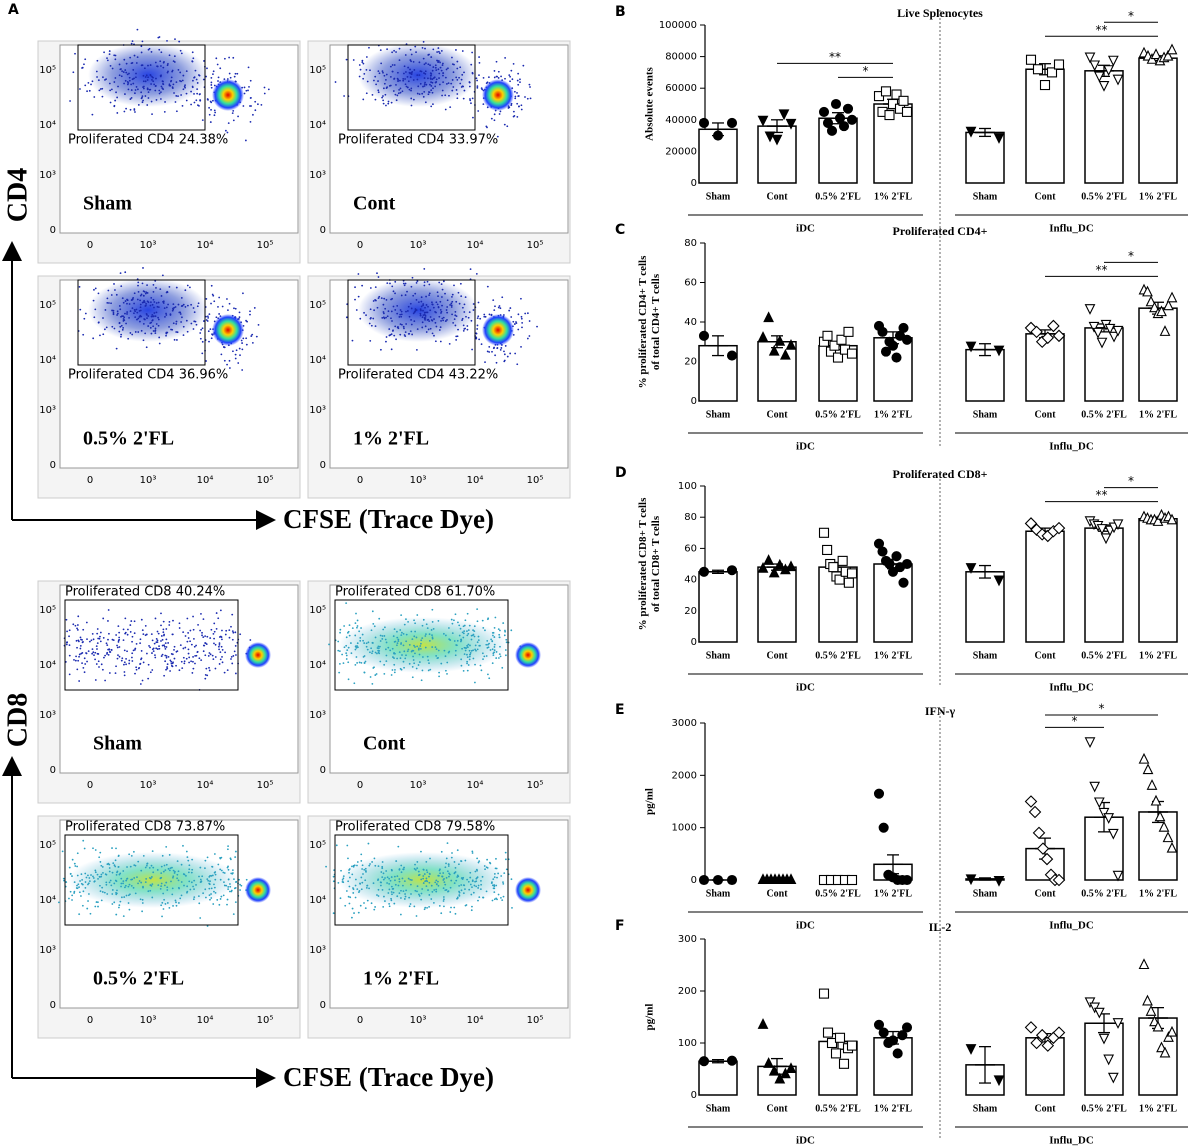 The image size is (1192, 1148). What do you see at coordinates (360, 480) in the screenshot?
I see `x-tick-label: 0` at bounding box center [360, 480].